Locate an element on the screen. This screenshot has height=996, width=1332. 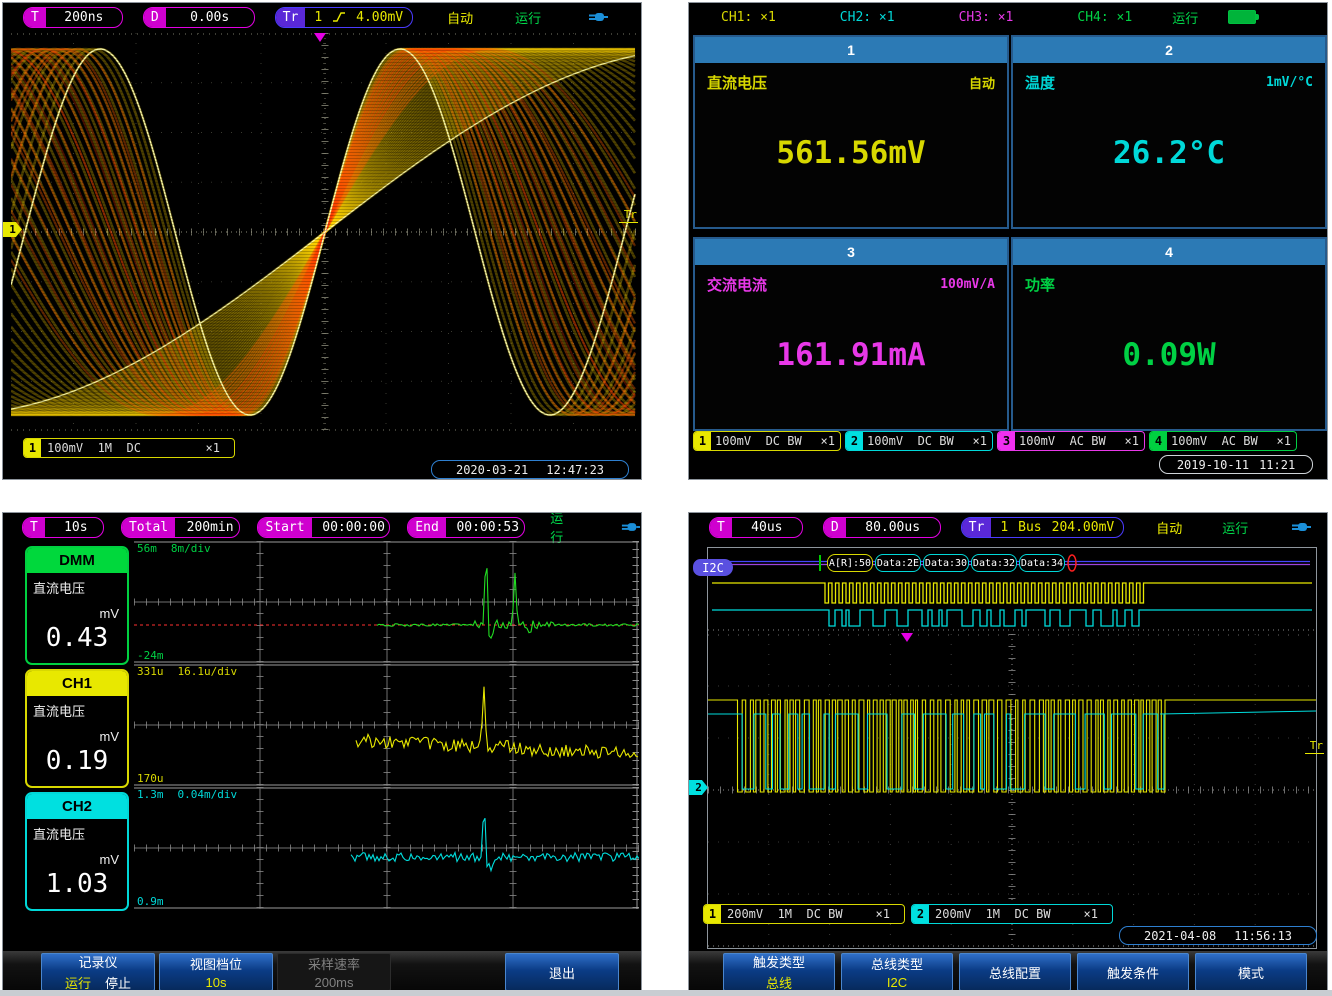
delay-pill: D 0.00s is located at coordinates (198, 17).